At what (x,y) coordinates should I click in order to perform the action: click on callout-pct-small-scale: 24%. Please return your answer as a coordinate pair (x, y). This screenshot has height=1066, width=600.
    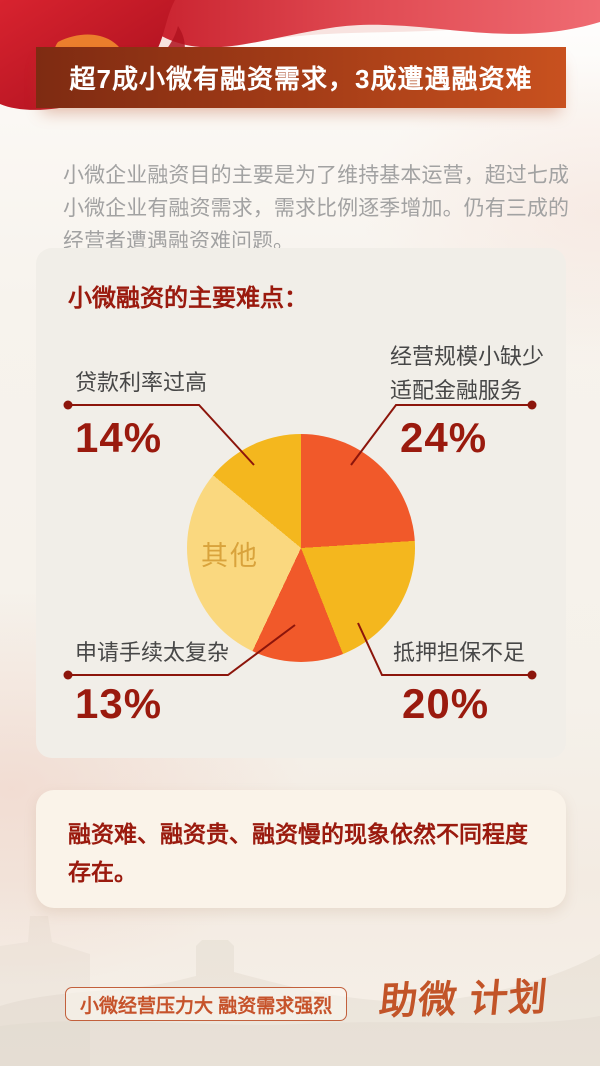
    Looking at the image, I should click on (444, 437).